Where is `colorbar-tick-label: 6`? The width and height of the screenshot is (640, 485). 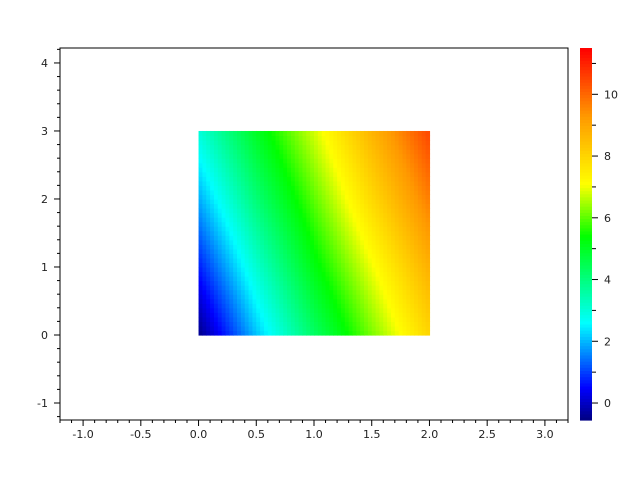
colorbar-tick-label: 6 is located at coordinates (607, 218).